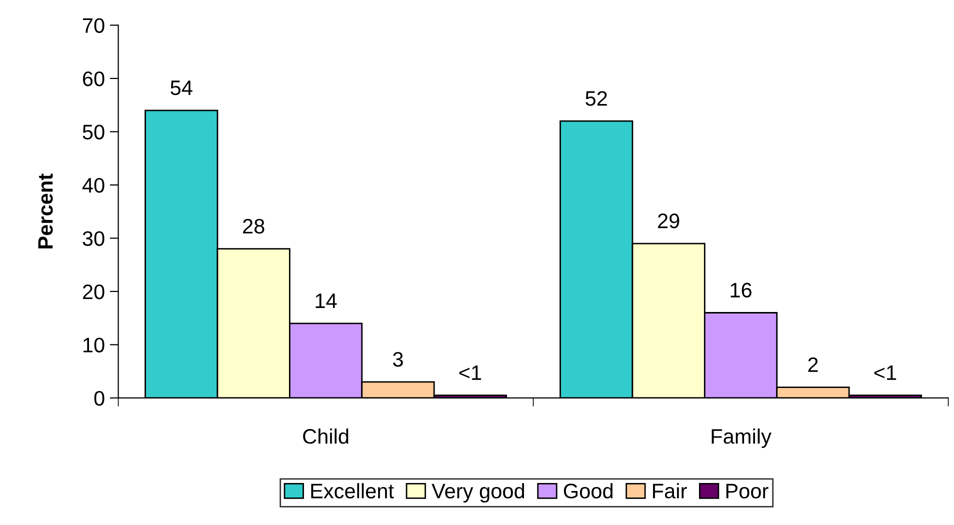 The width and height of the screenshot is (954, 525). Describe the element at coordinates (253, 226) in the screenshot. I see `data-label: 28` at that location.